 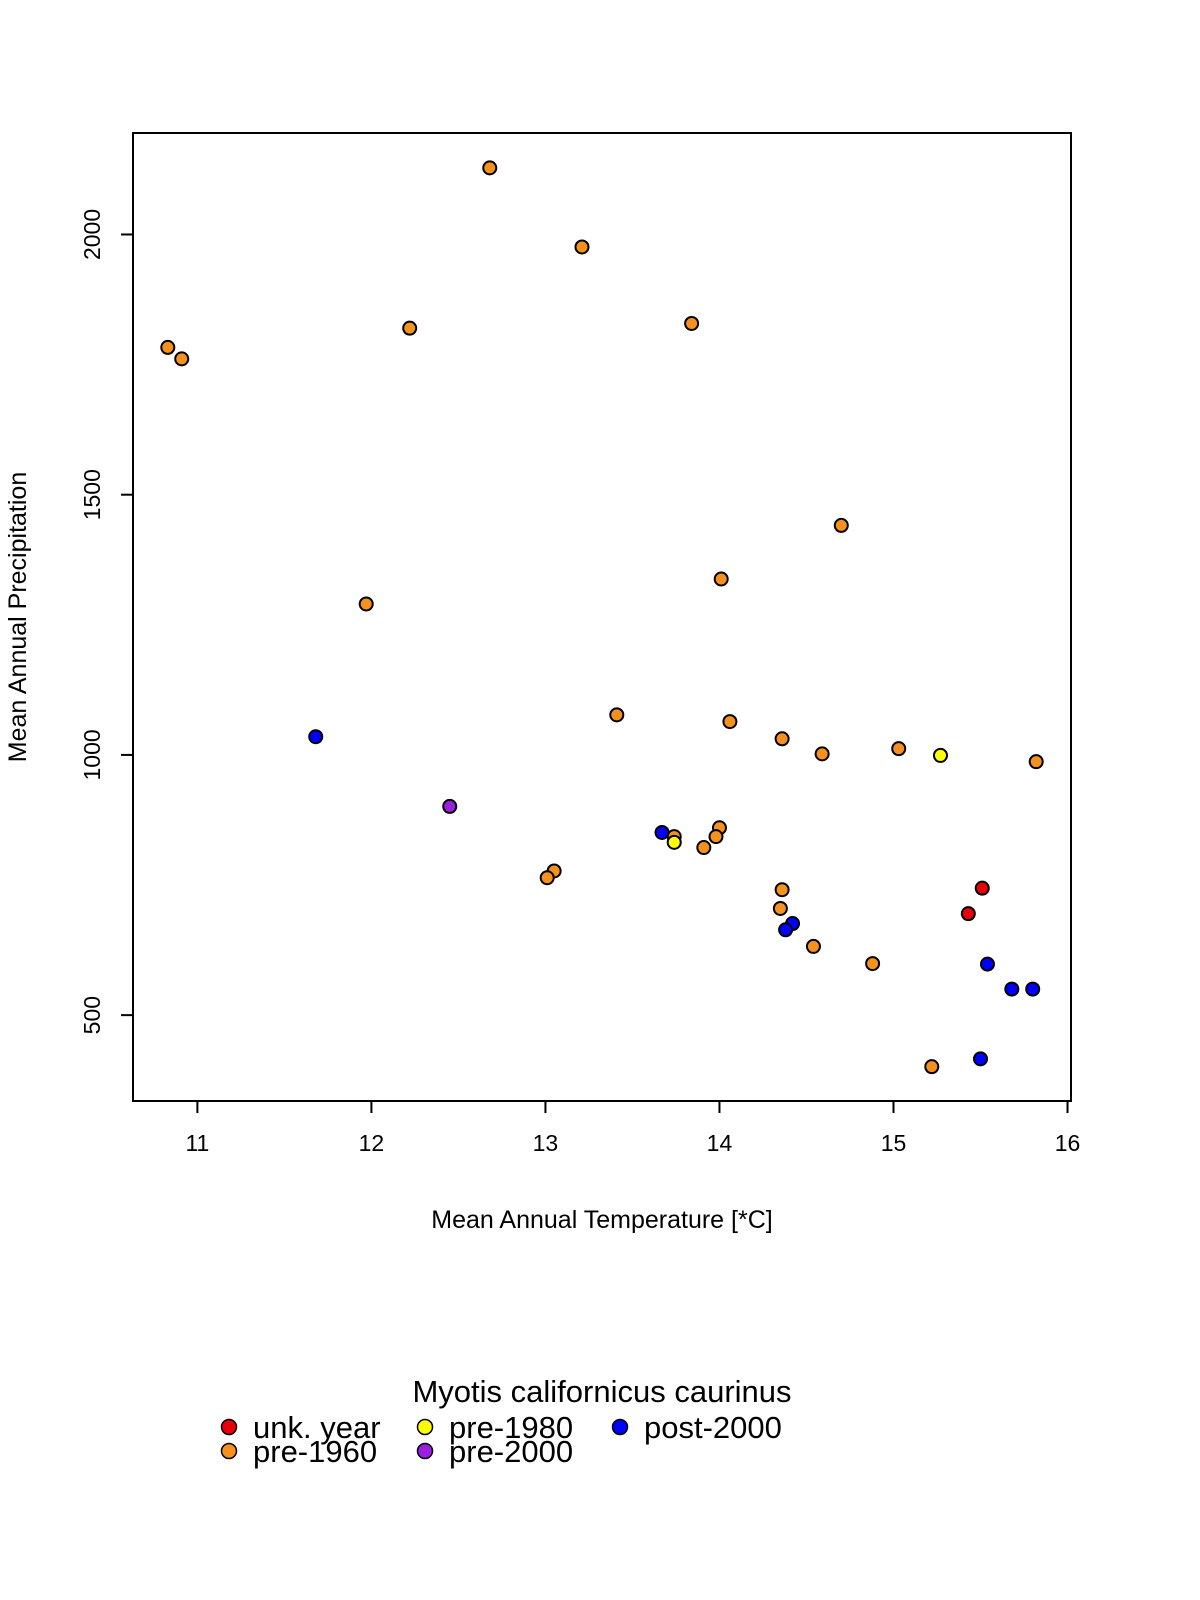 I want to click on y-axis-title: Mean Annual Precipitation, so click(x=18, y=617).